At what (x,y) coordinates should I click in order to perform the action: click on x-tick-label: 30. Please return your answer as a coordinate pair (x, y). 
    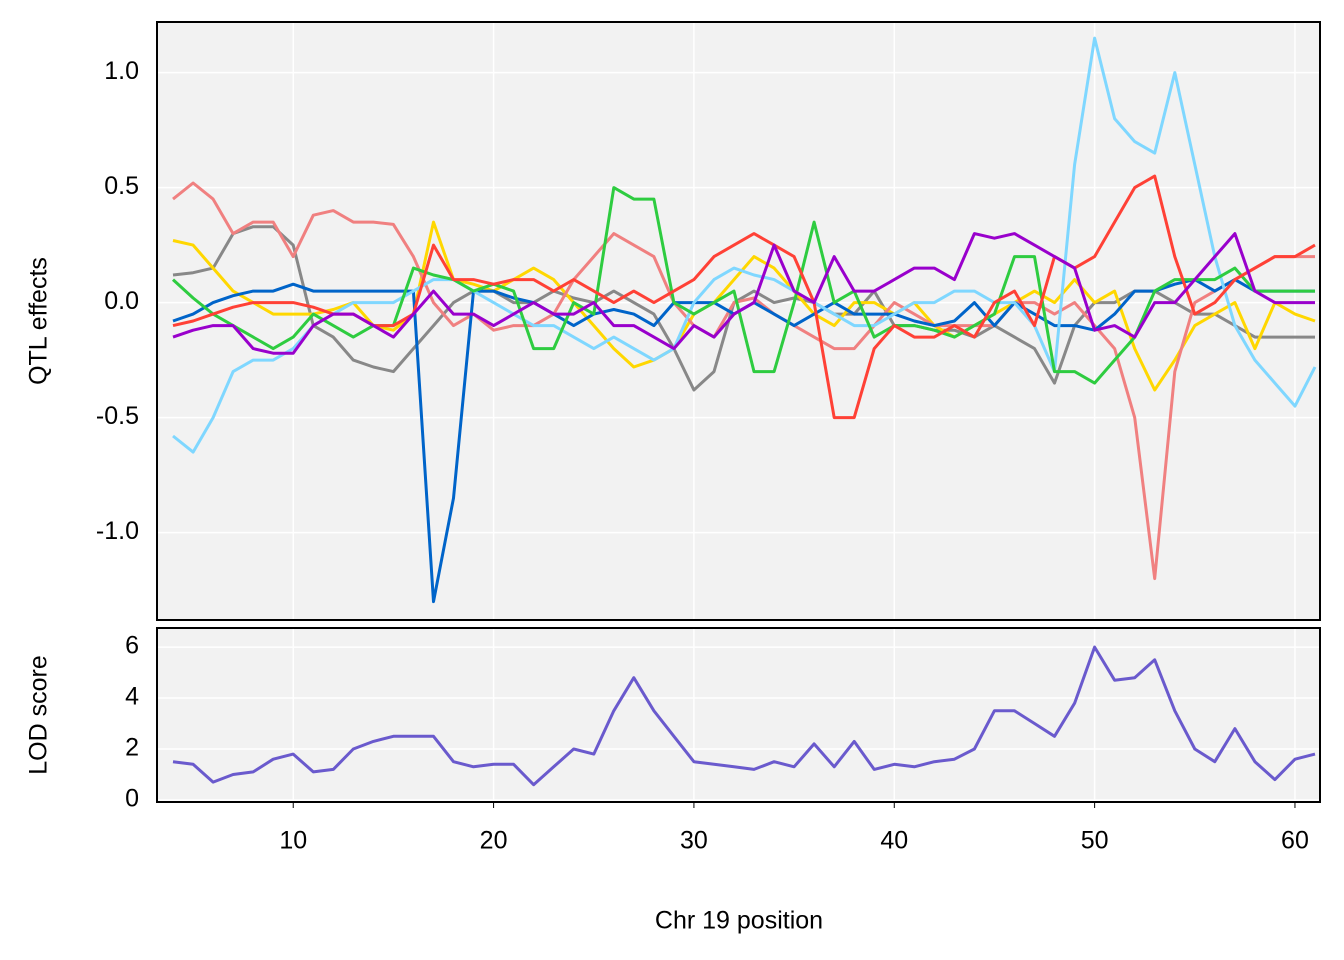
    Looking at the image, I should click on (694, 841).